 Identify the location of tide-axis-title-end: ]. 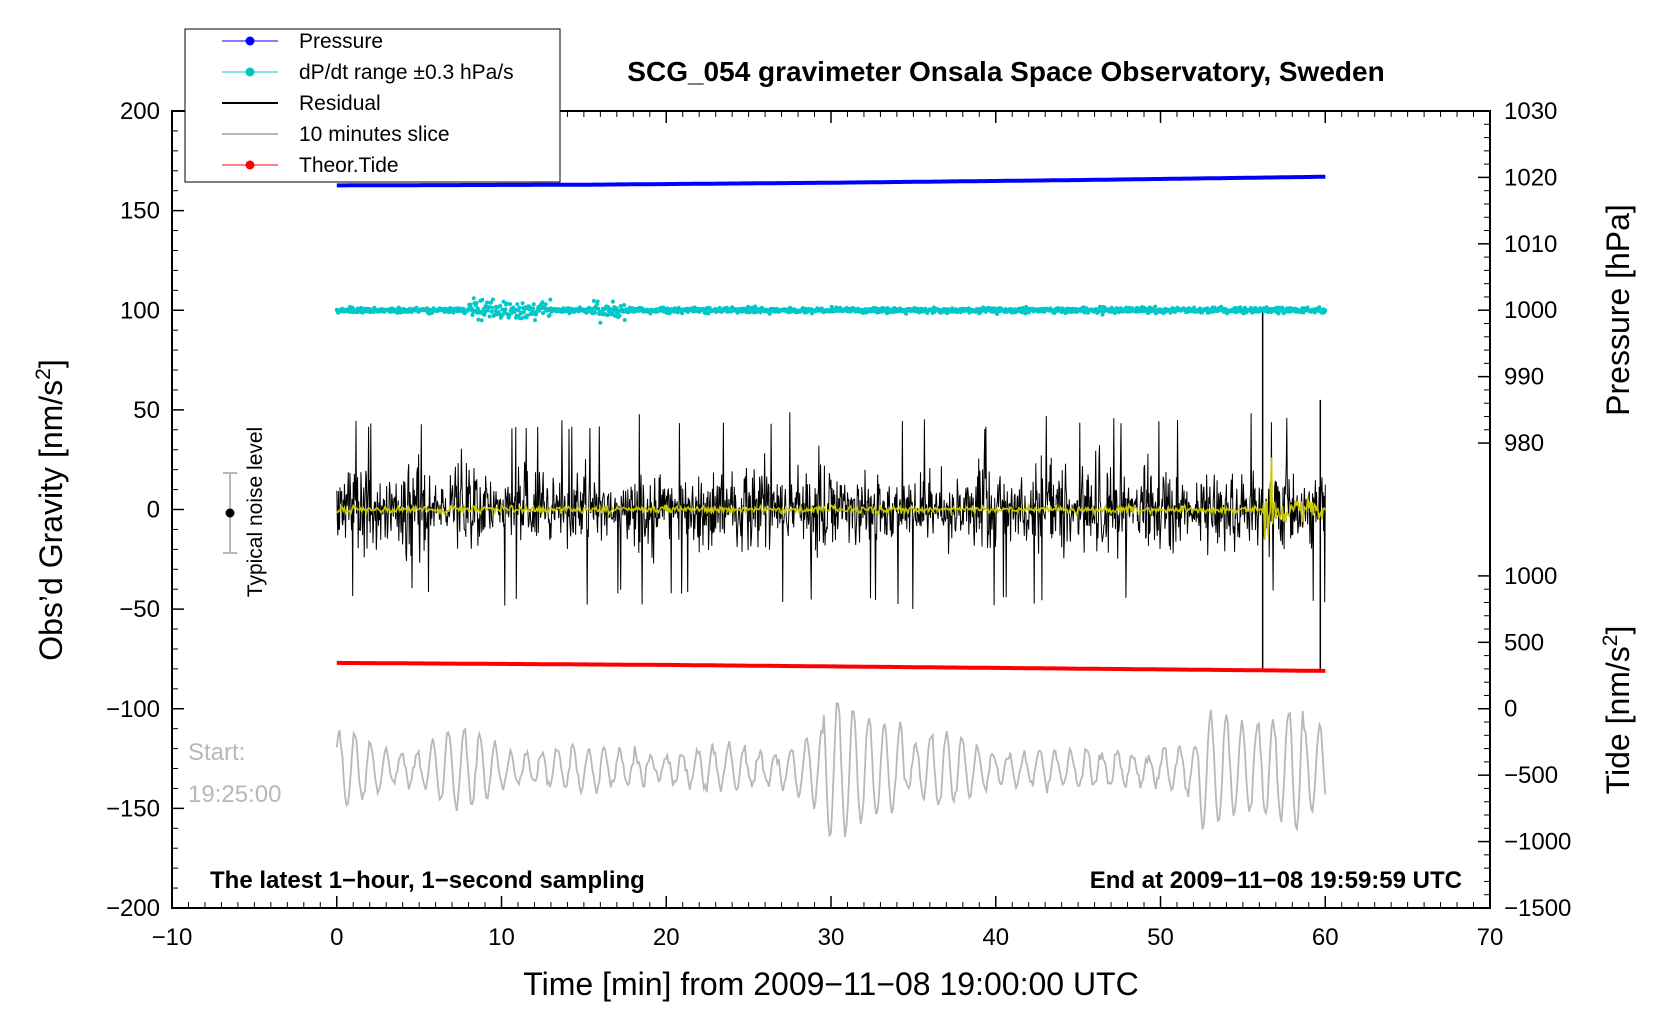
(1618, 630).